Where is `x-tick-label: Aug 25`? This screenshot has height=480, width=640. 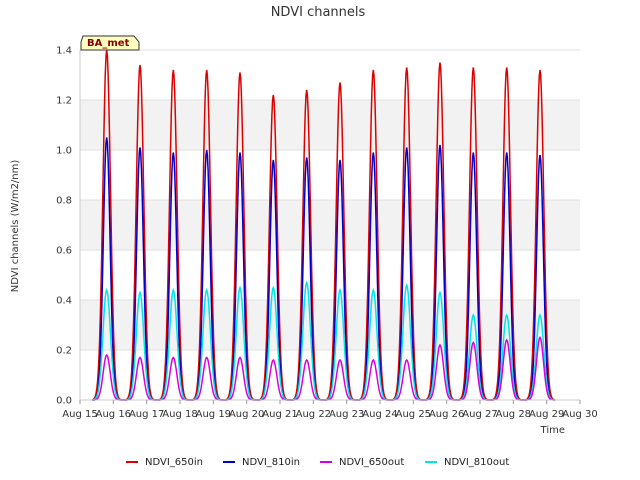
x-tick-label: Aug 25 is located at coordinates (413, 414).